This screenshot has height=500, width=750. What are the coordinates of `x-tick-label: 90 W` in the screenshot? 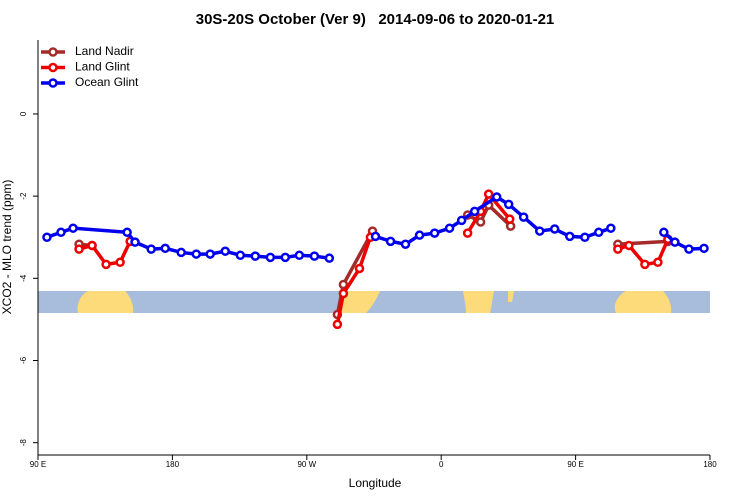 It's located at (306, 464).